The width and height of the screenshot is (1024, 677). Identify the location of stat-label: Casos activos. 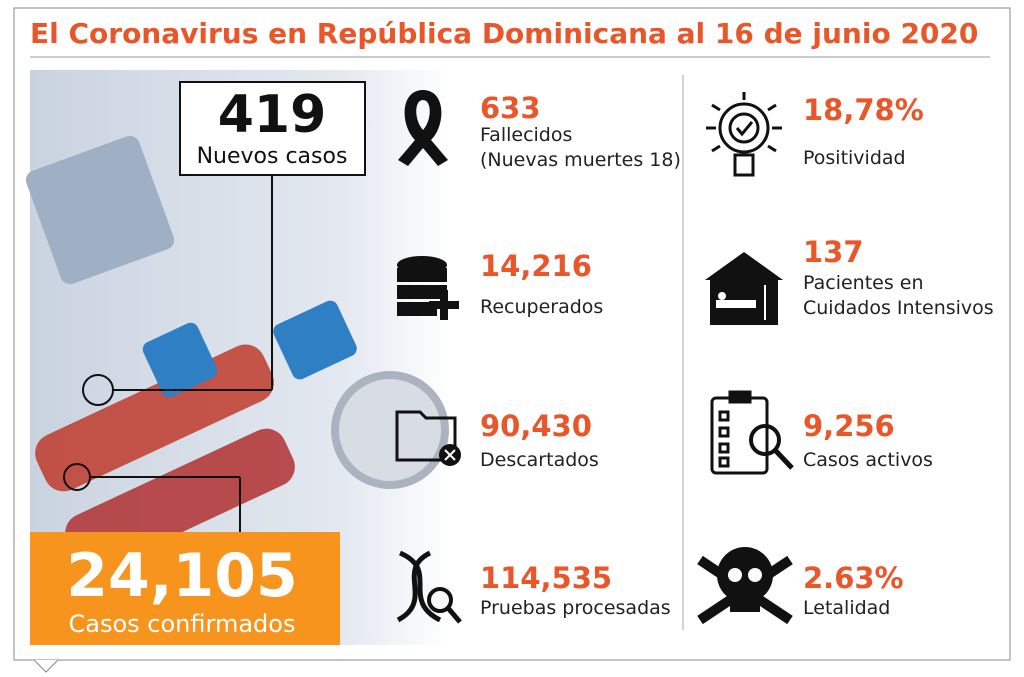
(868, 460).